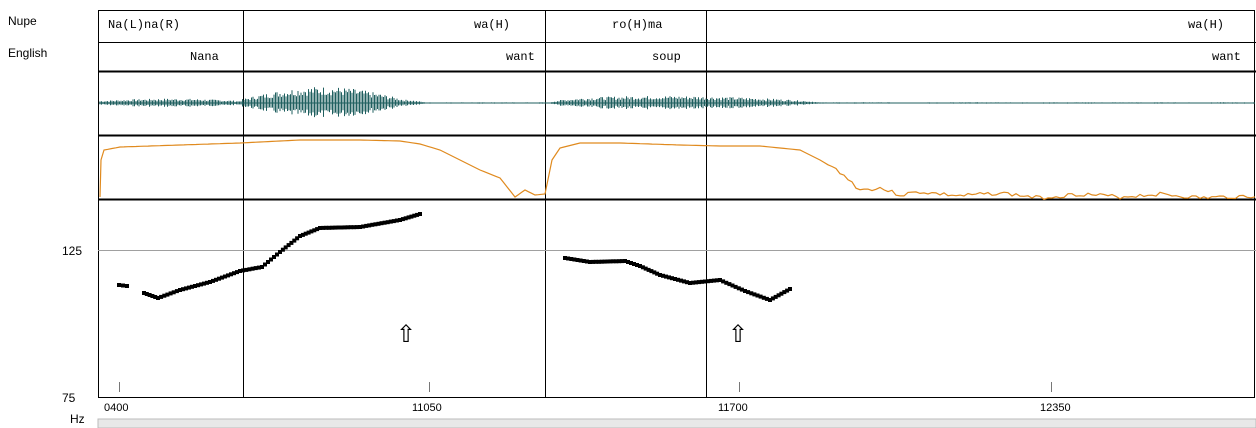 The height and width of the screenshot is (428, 1256). I want to click on nupe-tier-label: Nupe, so click(22, 21).